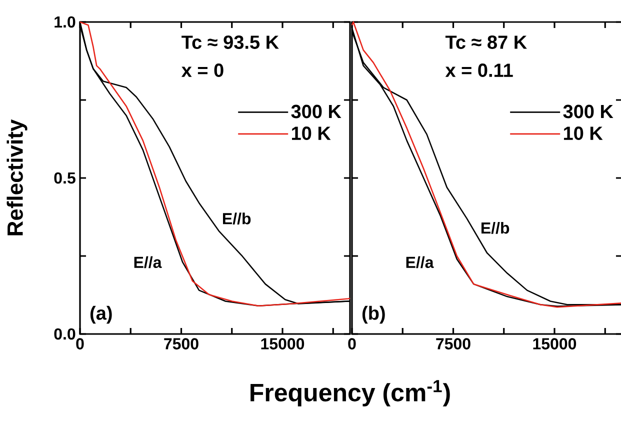 This screenshot has width=621, height=422. What do you see at coordinates (486, 42) in the screenshot?
I see `annotation: Tc ≈ 87 K` at bounding box center [486, 42].